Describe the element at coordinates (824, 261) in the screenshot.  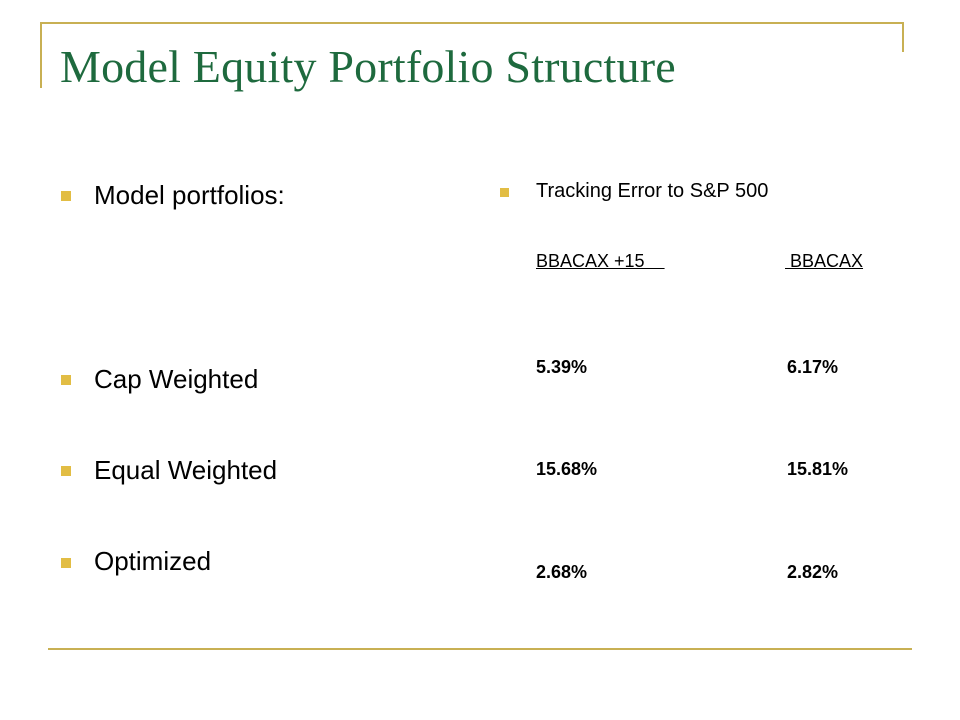
I see `column-header-bbacax: BBACAX` at that location.